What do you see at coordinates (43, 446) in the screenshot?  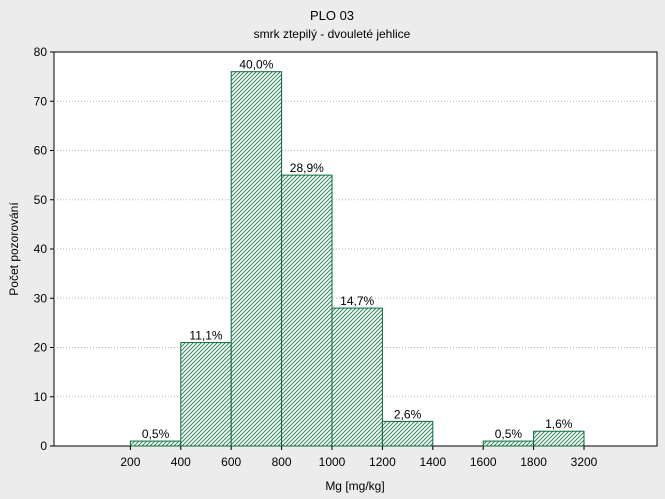 I see `y-tick-label: 0` at bounding box center [43, 446].